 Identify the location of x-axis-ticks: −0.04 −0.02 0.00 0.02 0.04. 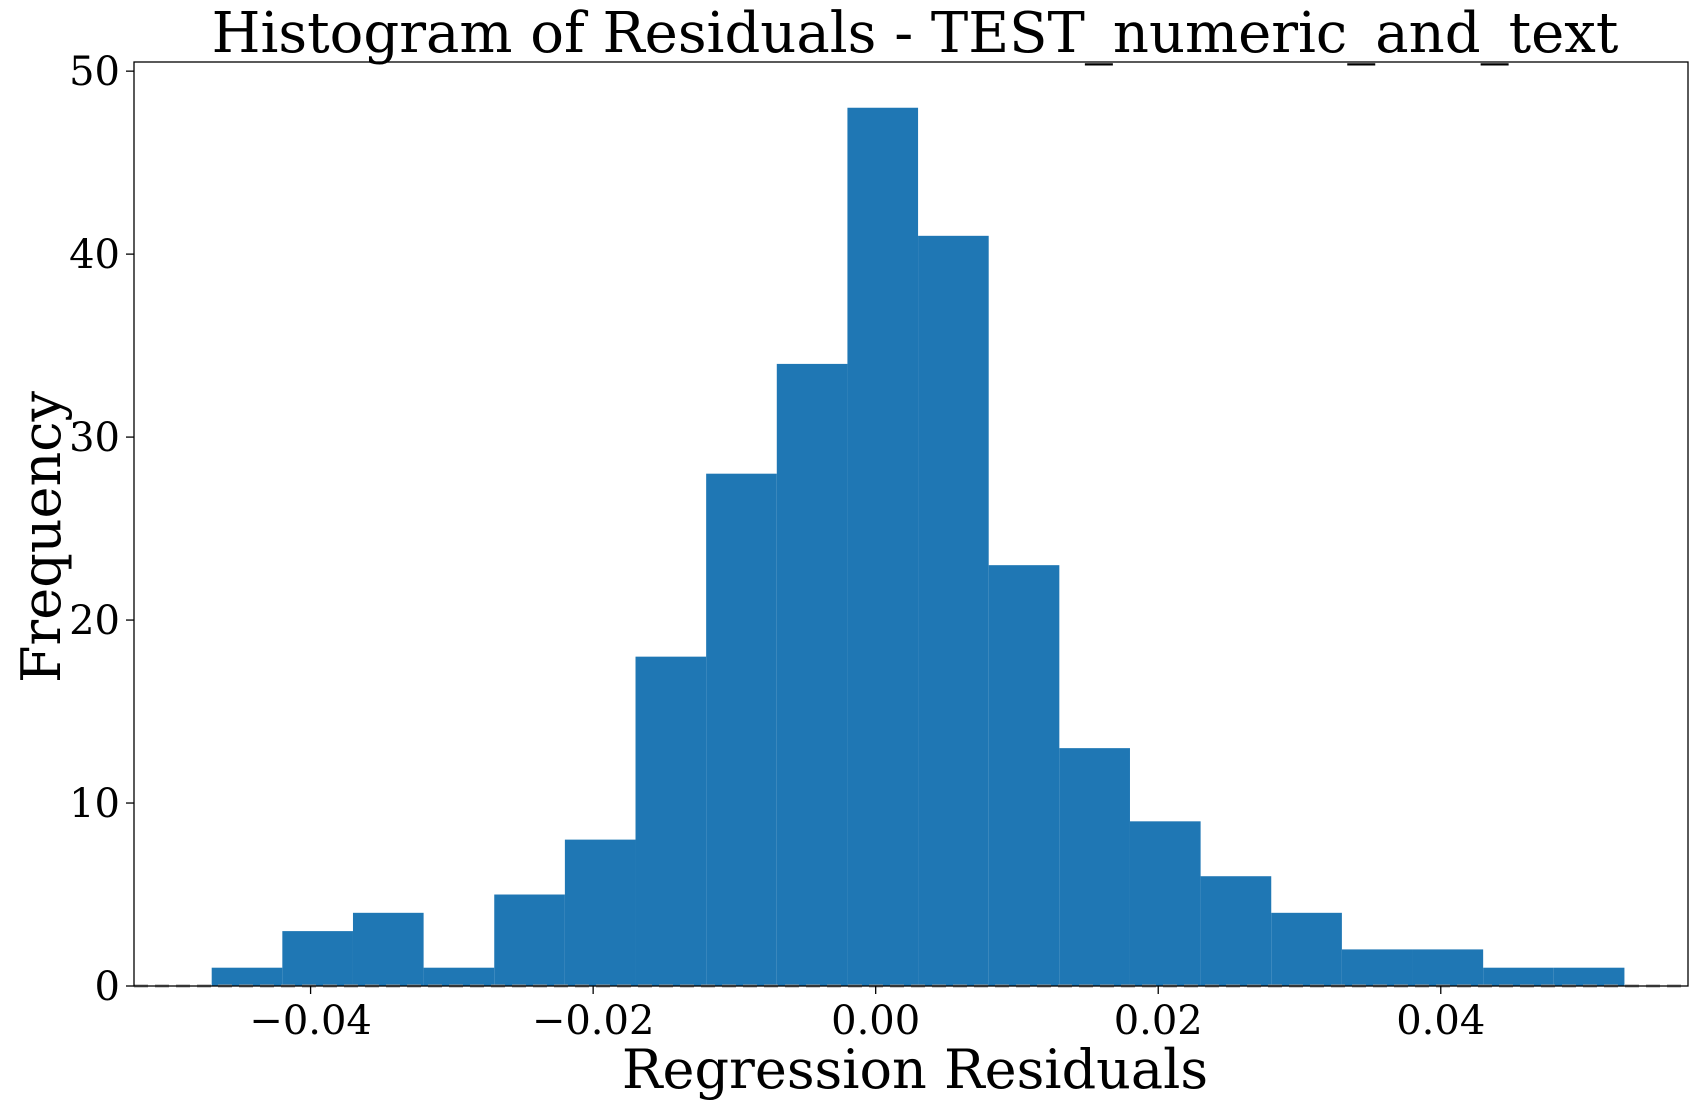
(867, 1015).